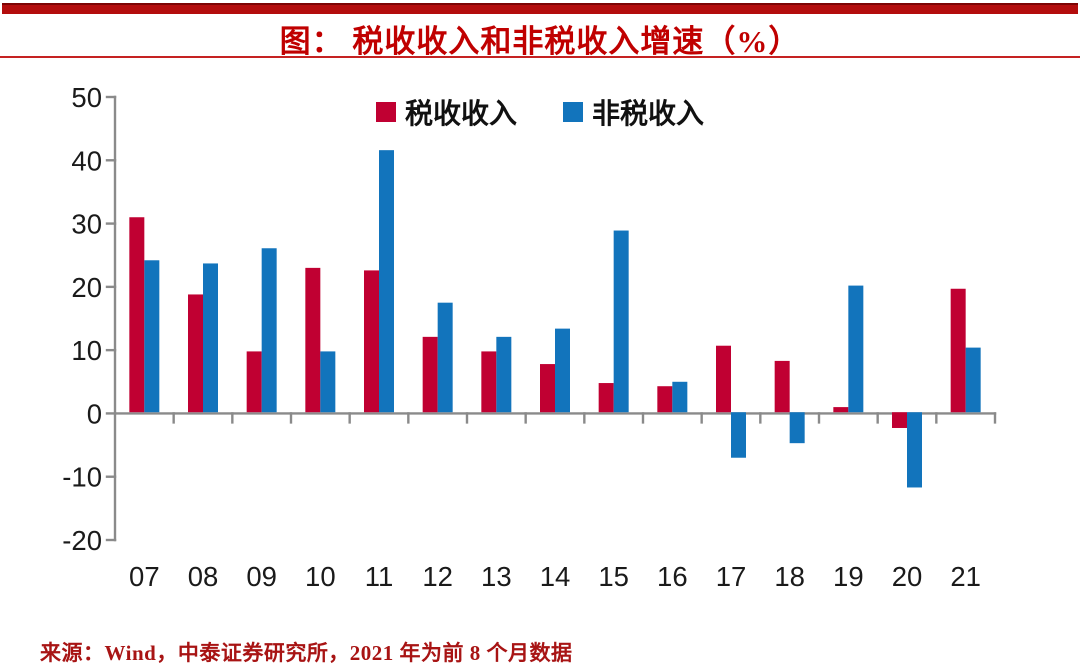 This screenshot has height=669, width=1080. Describe the element at coordinates (460, 114) in the screenshot. I see `legend-label: 税收收入` at that location.